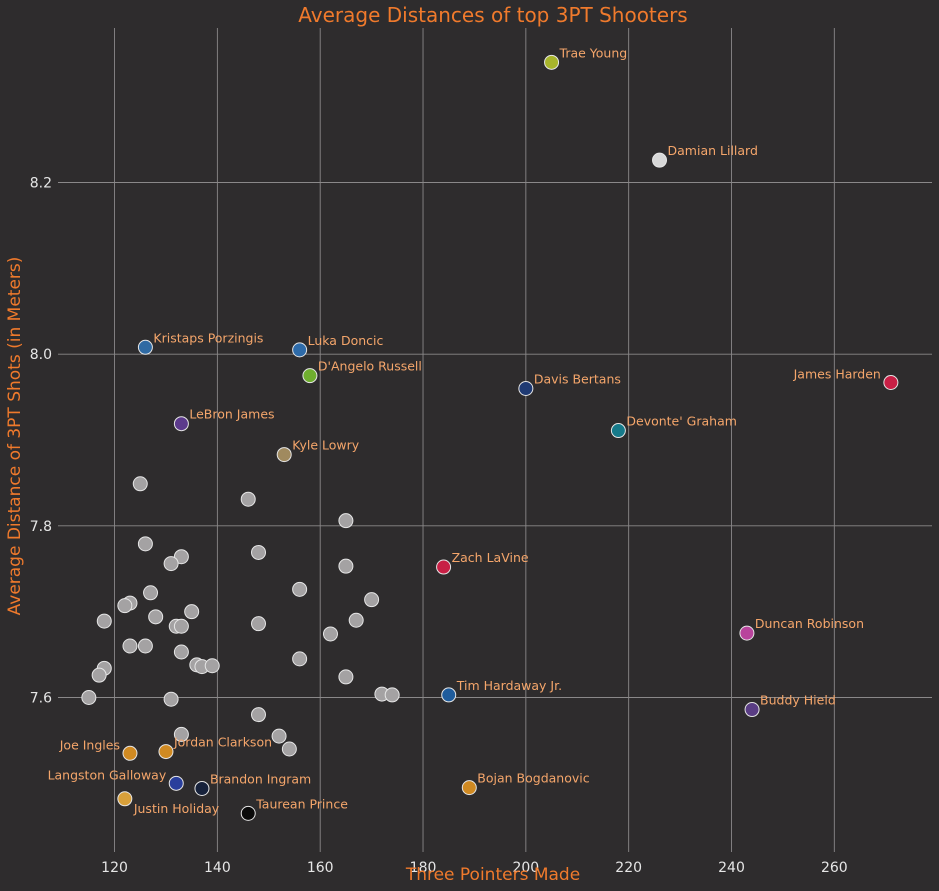 The width and height of the screenshot is (939, 891). I want to click on point-label: Trae Young, so click(593, 52).